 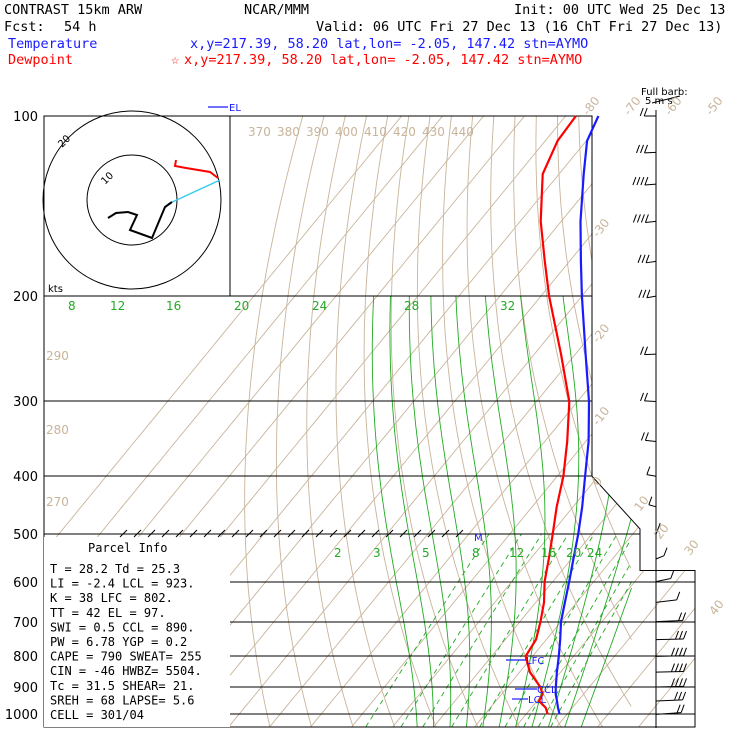 I want to click on wind-barbs, so click(x=659, y=411).